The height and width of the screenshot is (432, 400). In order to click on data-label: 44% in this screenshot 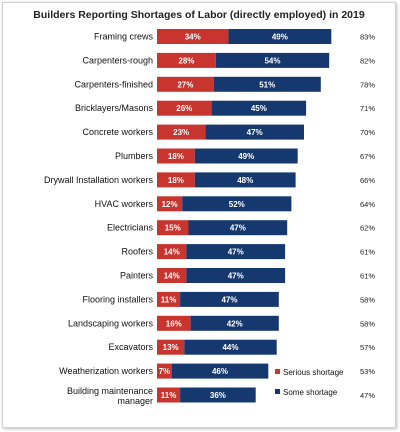, I will do `click(230, 347)`.